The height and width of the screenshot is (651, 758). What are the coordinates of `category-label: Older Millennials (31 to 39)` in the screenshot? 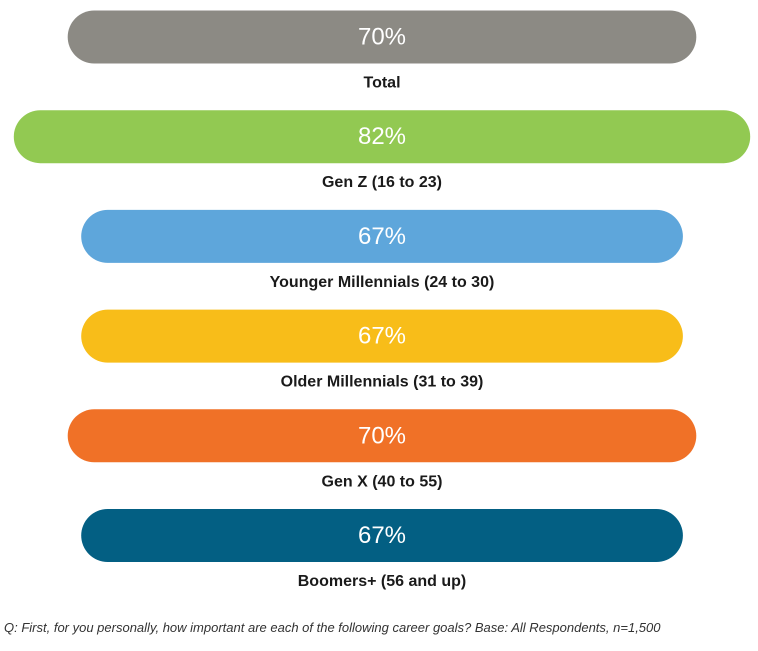 It's located at (382, 382).